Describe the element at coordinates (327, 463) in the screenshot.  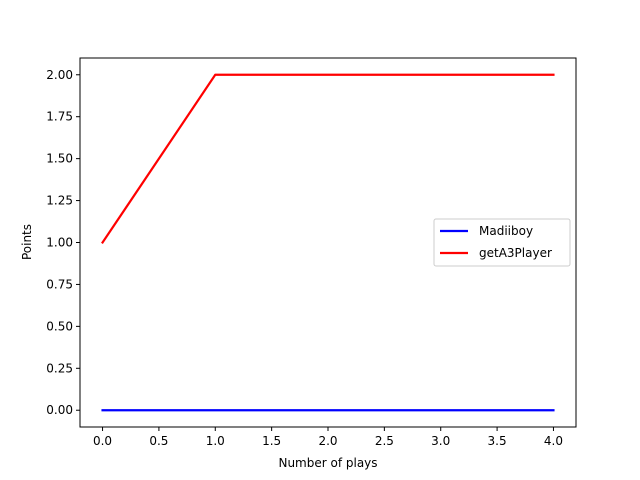
I see `x-axis-label: Number of plays` at that location.